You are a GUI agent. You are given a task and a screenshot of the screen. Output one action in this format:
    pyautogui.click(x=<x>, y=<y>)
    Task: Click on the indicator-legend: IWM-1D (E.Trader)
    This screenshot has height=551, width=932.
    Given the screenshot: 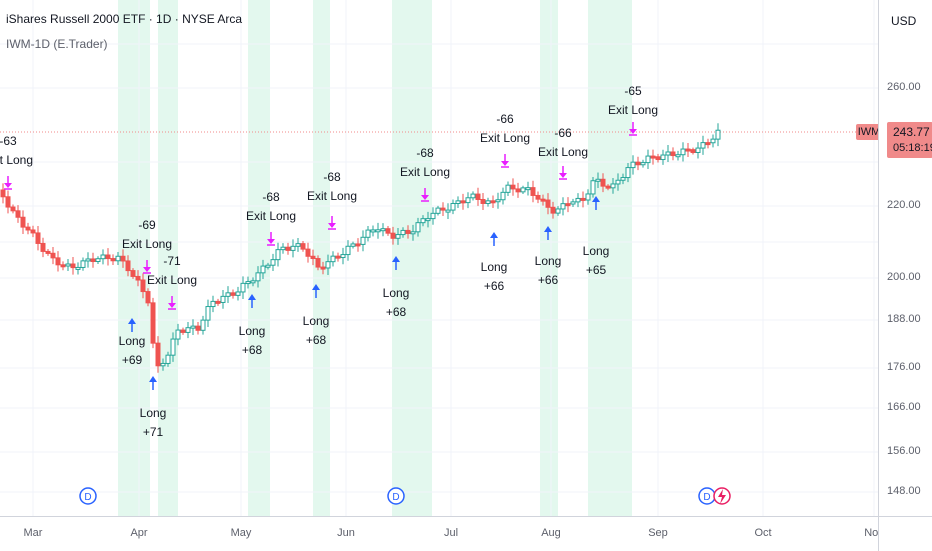 What is the action you would take?
    pyautogui.click(x=57, y=44)
    